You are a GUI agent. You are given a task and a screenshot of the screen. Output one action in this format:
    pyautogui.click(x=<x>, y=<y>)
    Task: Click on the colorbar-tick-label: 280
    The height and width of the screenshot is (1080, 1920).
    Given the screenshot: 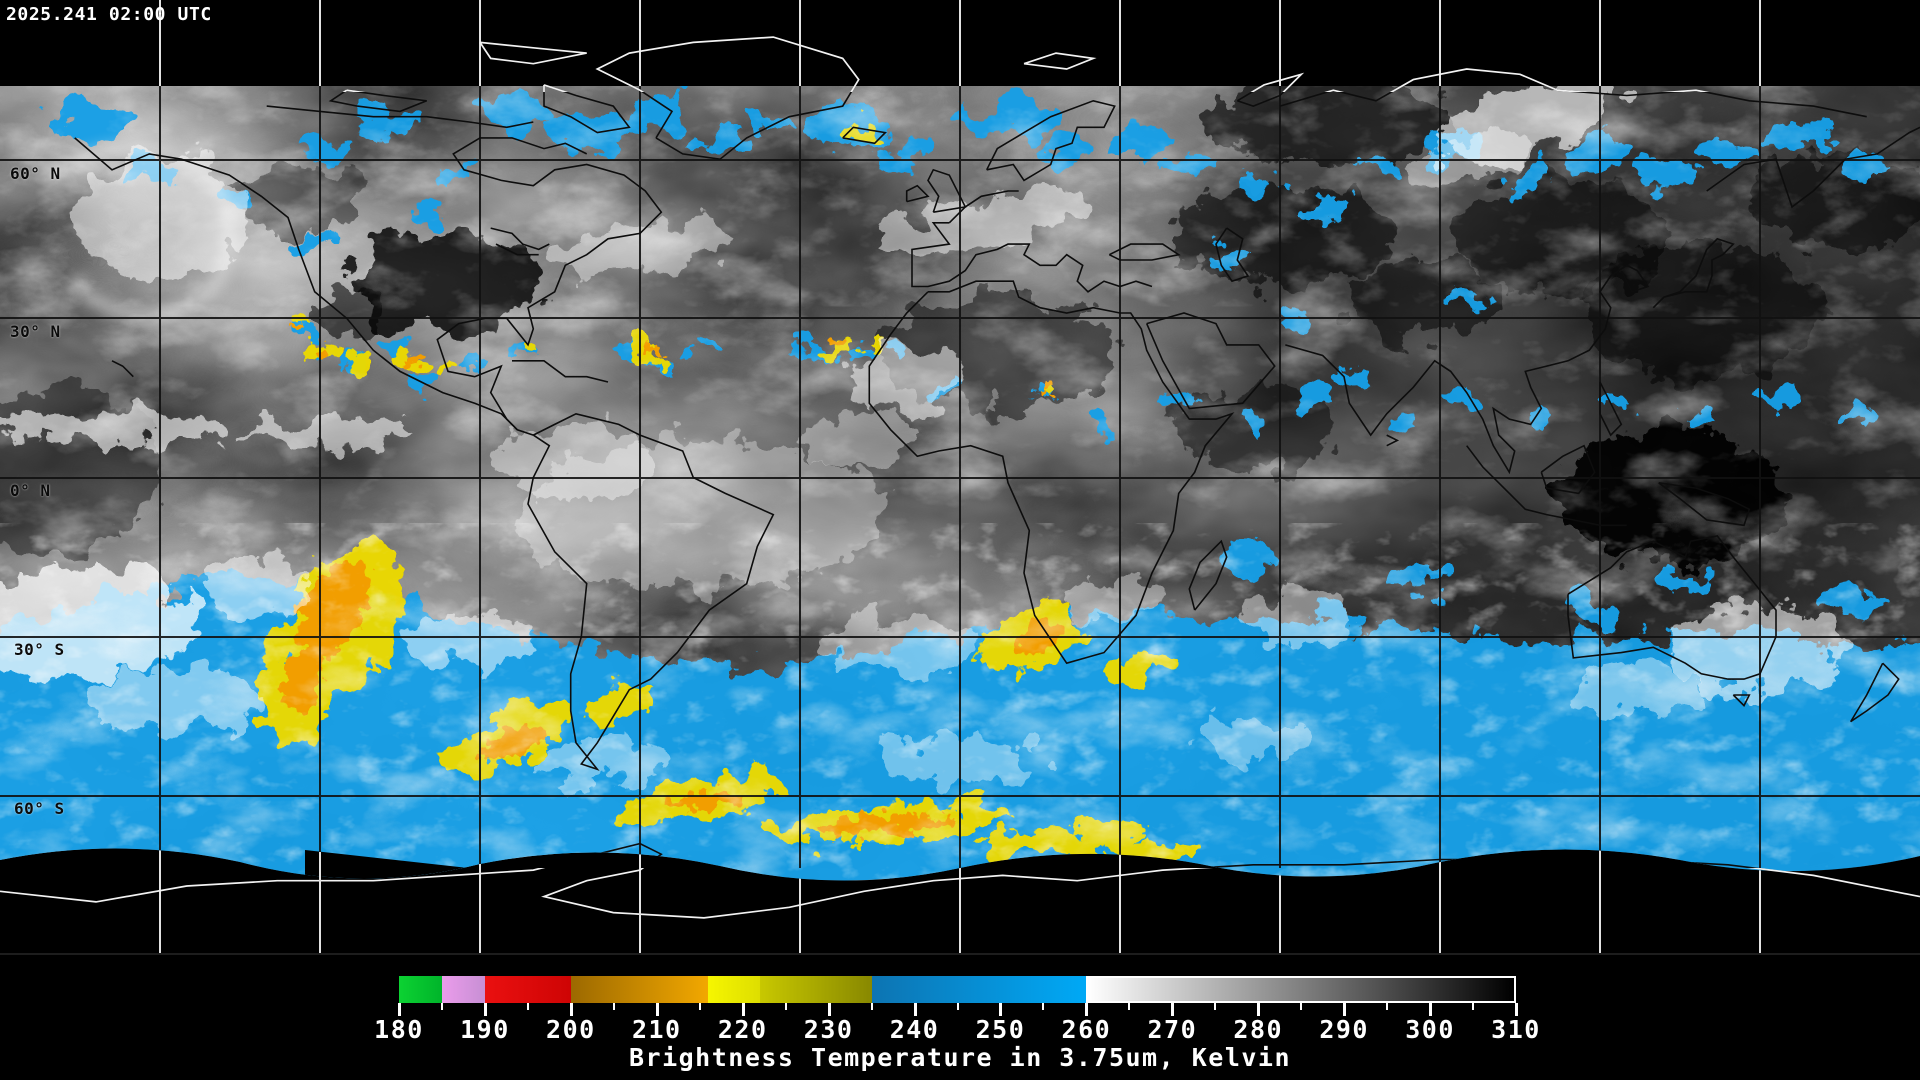 What is the action you would take?
    pyautogui.click(x=1258, y=1029)
    